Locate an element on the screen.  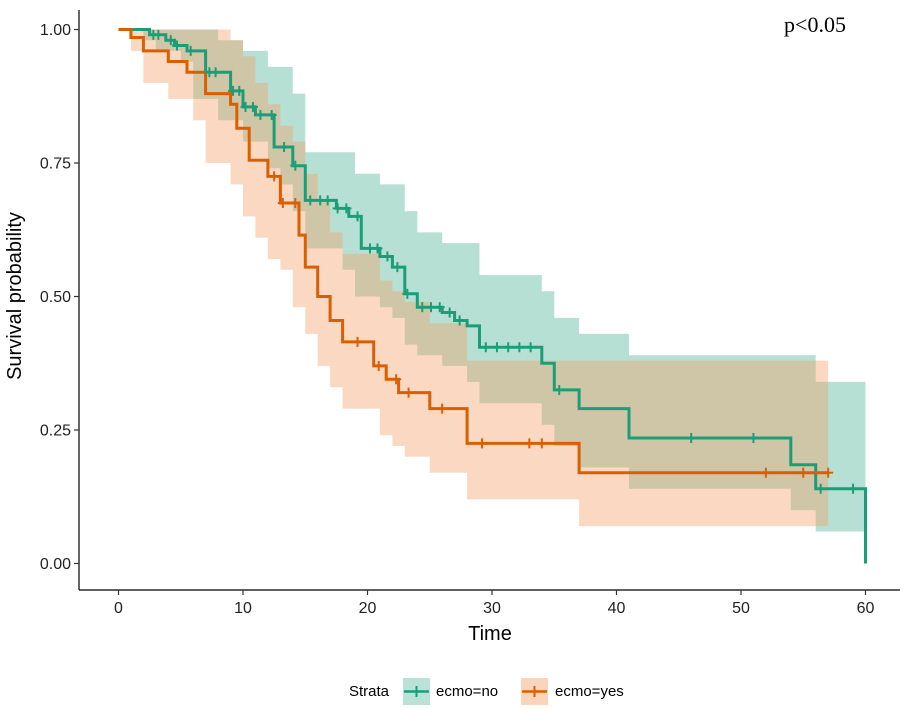
x-axis-ticks: 0 10 20 30 40 50 60 is located at coordinates (494, 603).